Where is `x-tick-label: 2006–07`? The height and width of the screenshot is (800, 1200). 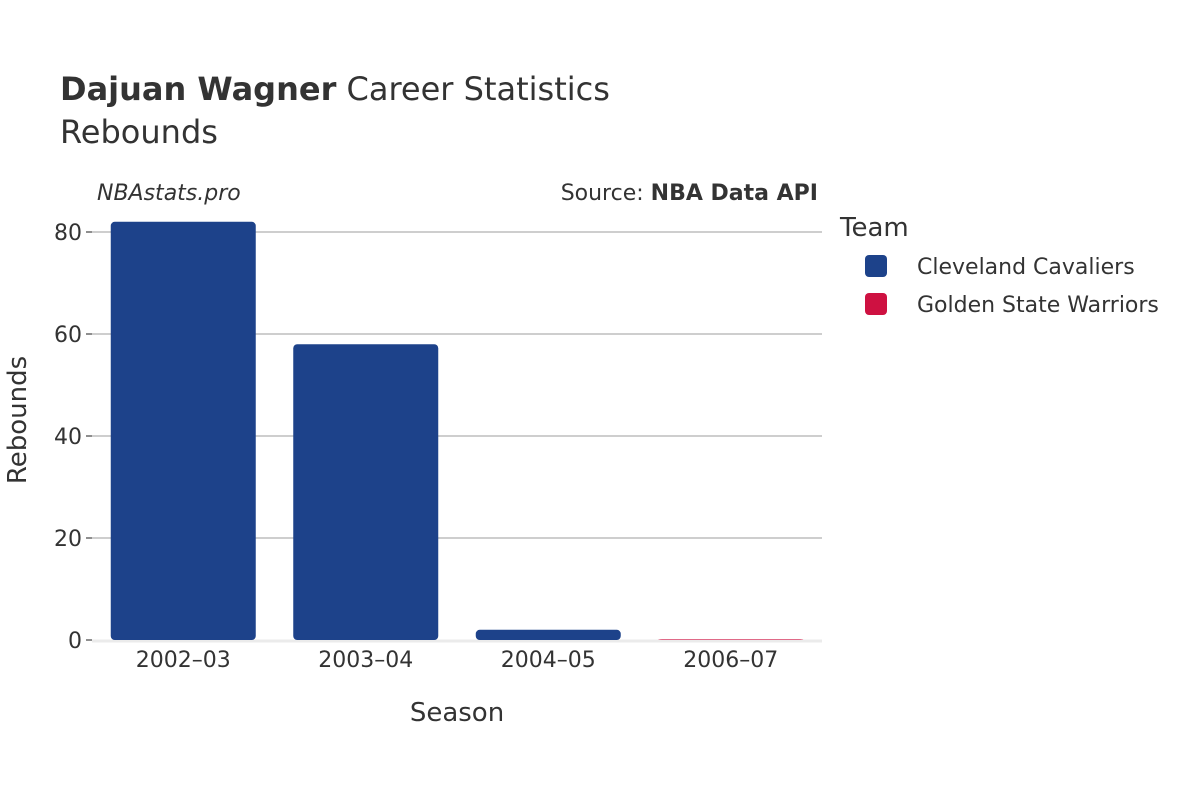 x-tick-label: 2006–07 is located at coordinates (730, 660).